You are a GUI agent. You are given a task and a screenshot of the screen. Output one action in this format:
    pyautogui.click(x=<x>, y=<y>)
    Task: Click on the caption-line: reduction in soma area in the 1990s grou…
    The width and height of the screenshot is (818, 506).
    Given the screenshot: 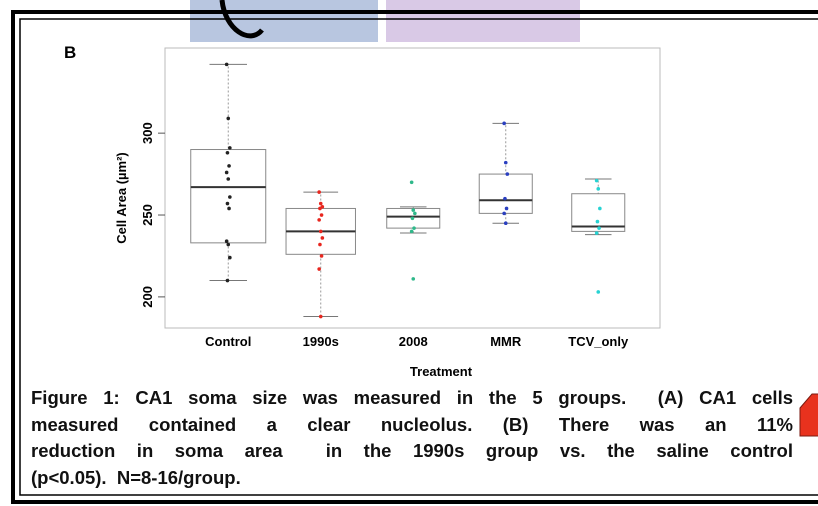 What is the action you would take?
    pyautogui.click(x=412, y=450)
    